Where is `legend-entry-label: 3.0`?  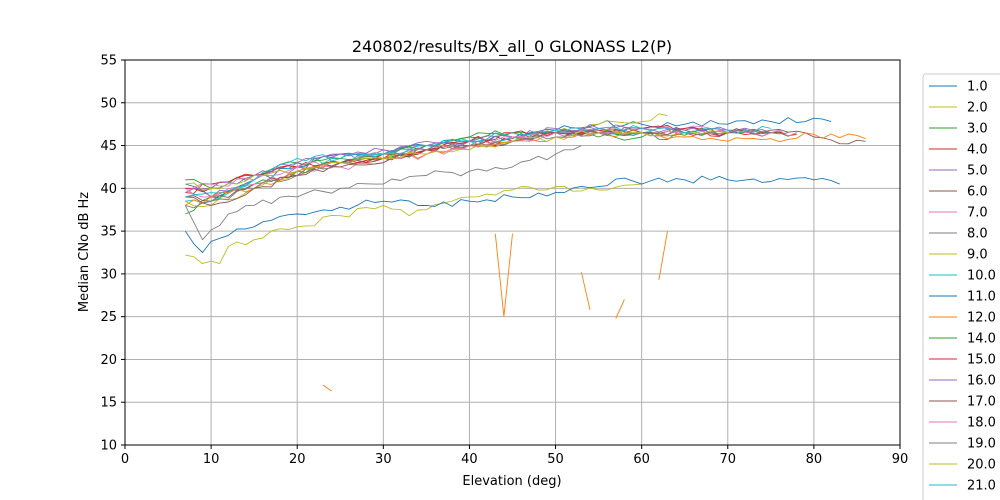
legend-entry-label: 3.0 is located at coordinates (977, 129).